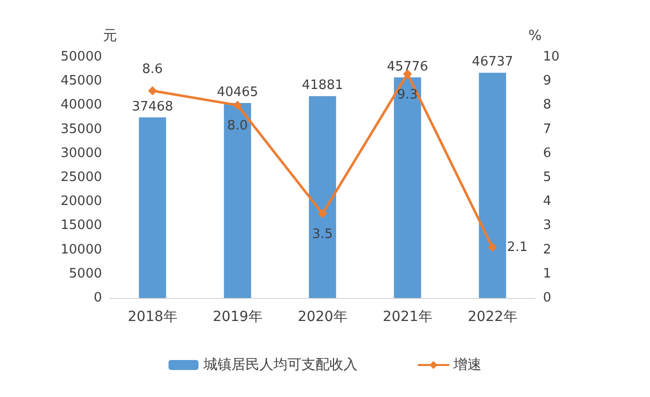 The height and width of the screenshot is (397, 650). Describe the element at coordinates (110, 36) in the screenshot. I see `y-axis-title: 元` at that location.